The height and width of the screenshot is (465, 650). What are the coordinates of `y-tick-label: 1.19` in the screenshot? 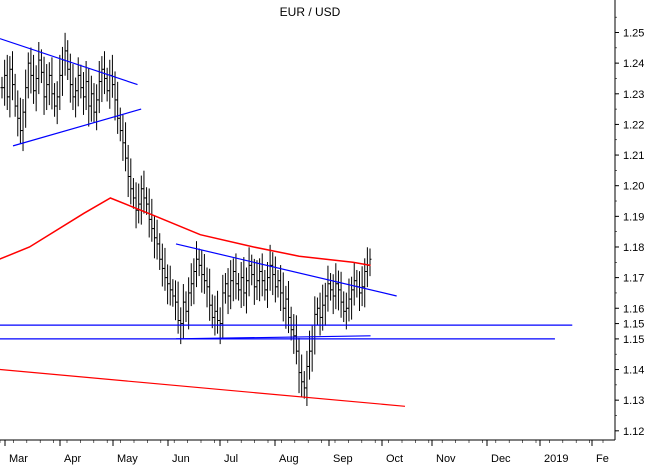 It's located at (633, 217).